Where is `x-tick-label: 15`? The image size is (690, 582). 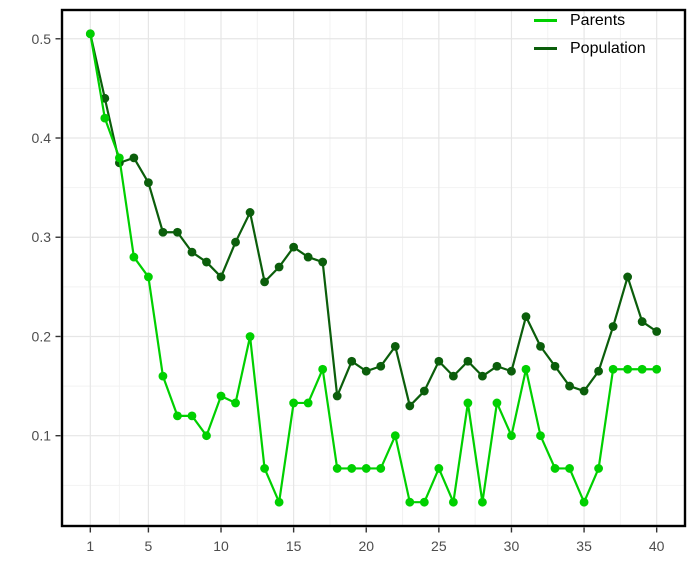
x-tick-label: 15 is located at coordinates (294, 546).